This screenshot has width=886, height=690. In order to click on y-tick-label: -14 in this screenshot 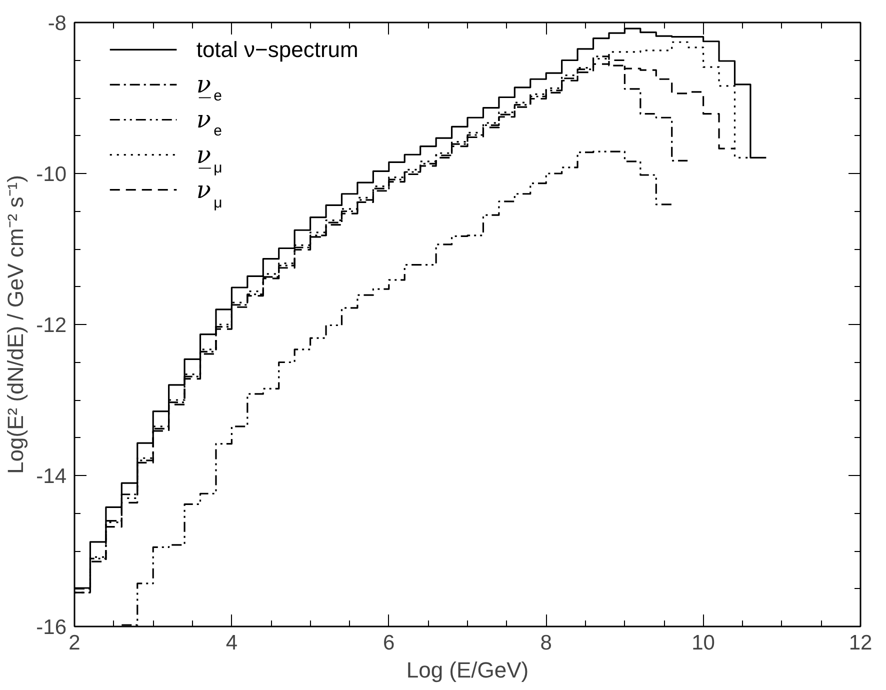, I will do `click(51, 476)`.